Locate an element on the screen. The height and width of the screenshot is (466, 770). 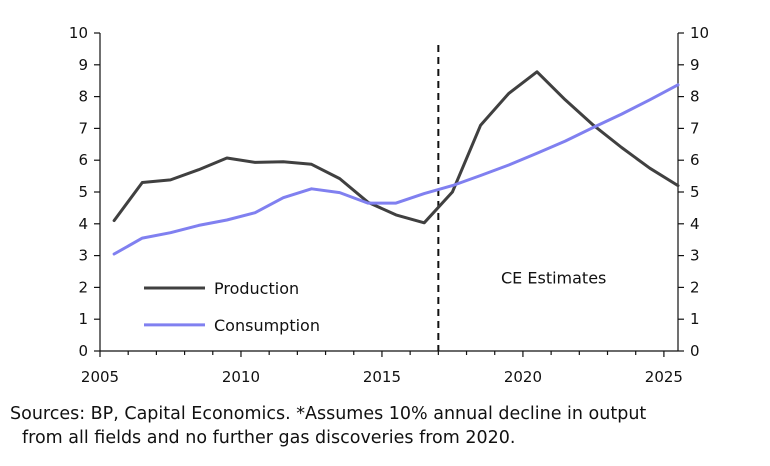
annotations: CE Estimates is located at coordinates (553, 278).